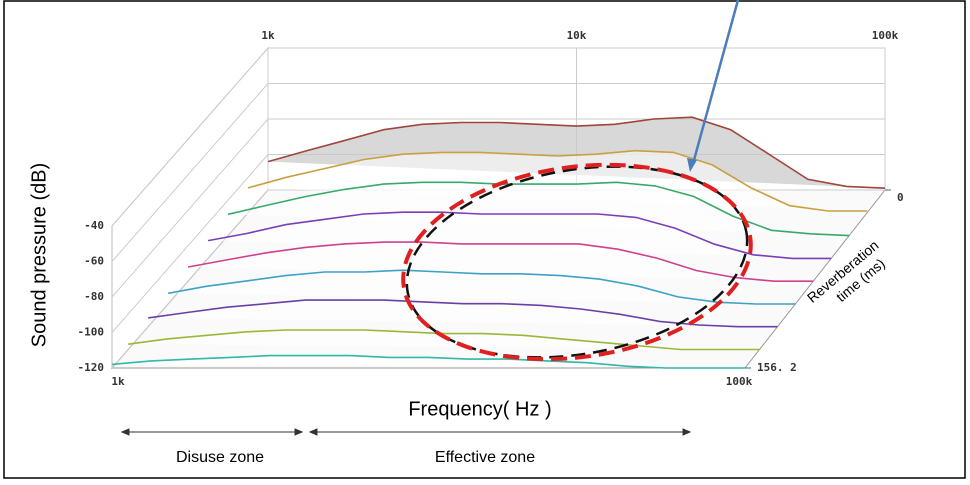  Describe the element at coordinates (94, 225) in the screenshot. I see `y-tick-label: -40` at that location.